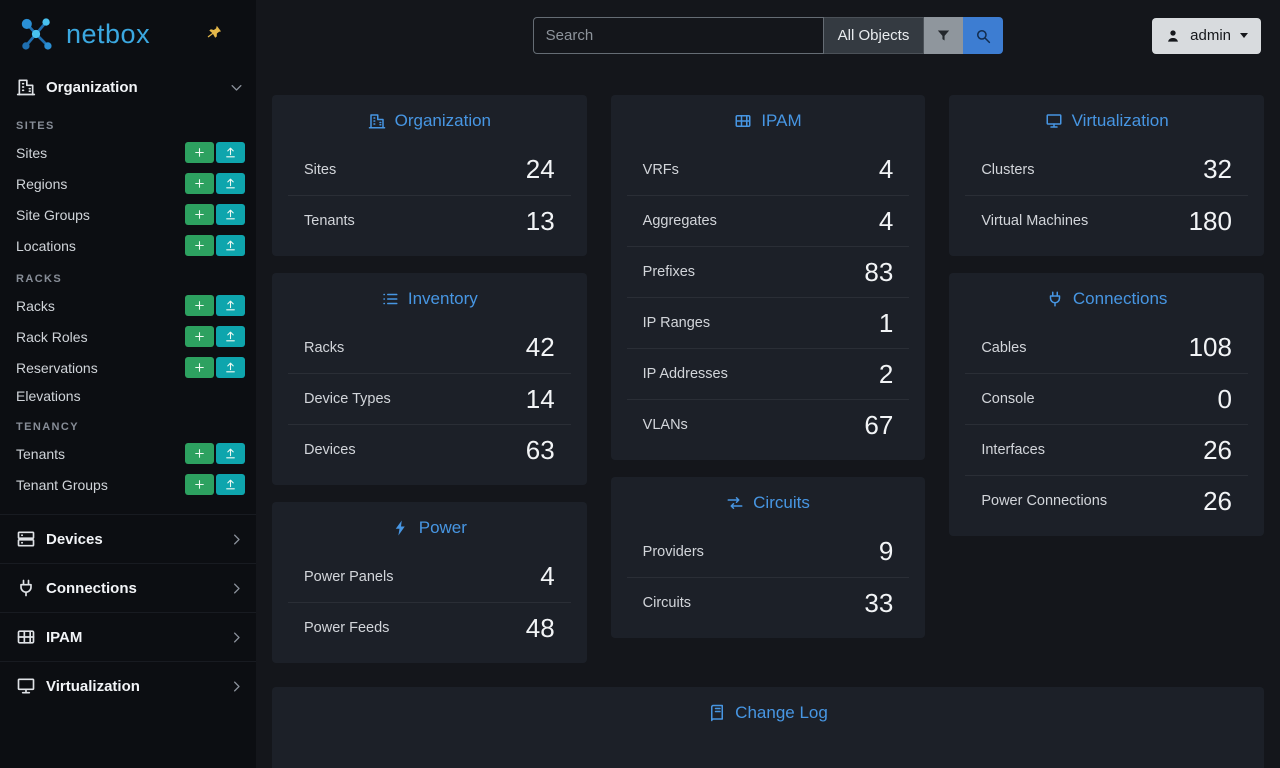  I want to click on stat-value: 14, so click(540, 398).